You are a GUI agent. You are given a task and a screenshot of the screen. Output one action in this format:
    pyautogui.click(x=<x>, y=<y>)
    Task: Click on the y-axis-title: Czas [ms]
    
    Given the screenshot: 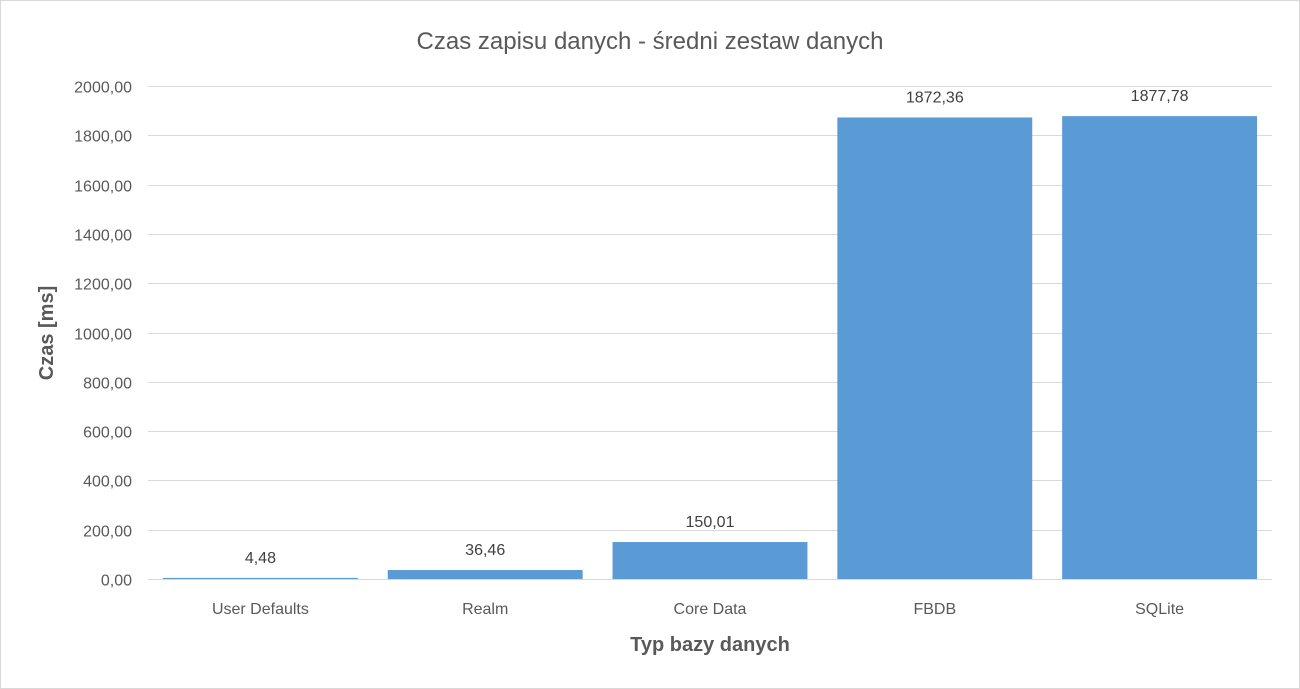 What is the action you would take?
    pyautogui.click(x=47, y=333)
    